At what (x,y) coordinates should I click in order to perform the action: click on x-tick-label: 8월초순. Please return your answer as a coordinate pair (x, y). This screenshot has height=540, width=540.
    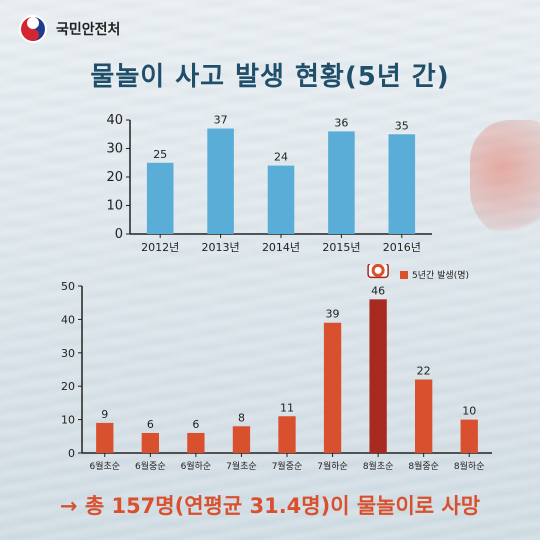
    Looking at the image, I should click on (378, 466).